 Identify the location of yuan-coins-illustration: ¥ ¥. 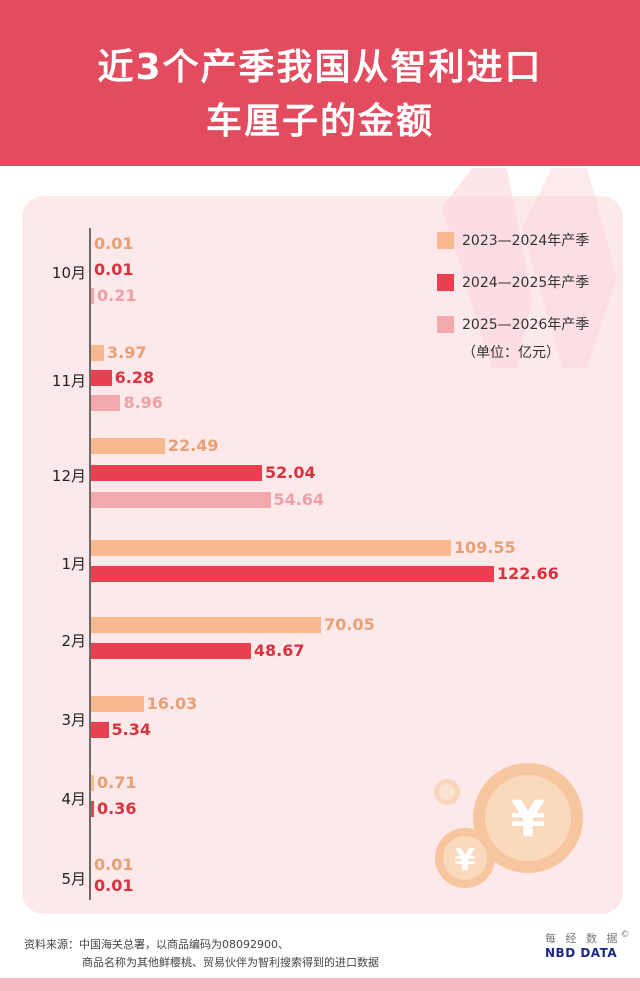
(508, 825).